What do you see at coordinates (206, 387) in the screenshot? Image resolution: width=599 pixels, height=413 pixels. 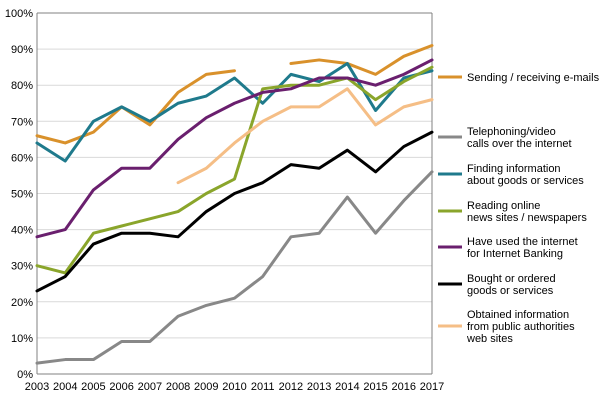 I see `x-tick-label: 2009` at bounding box center [206, 387].